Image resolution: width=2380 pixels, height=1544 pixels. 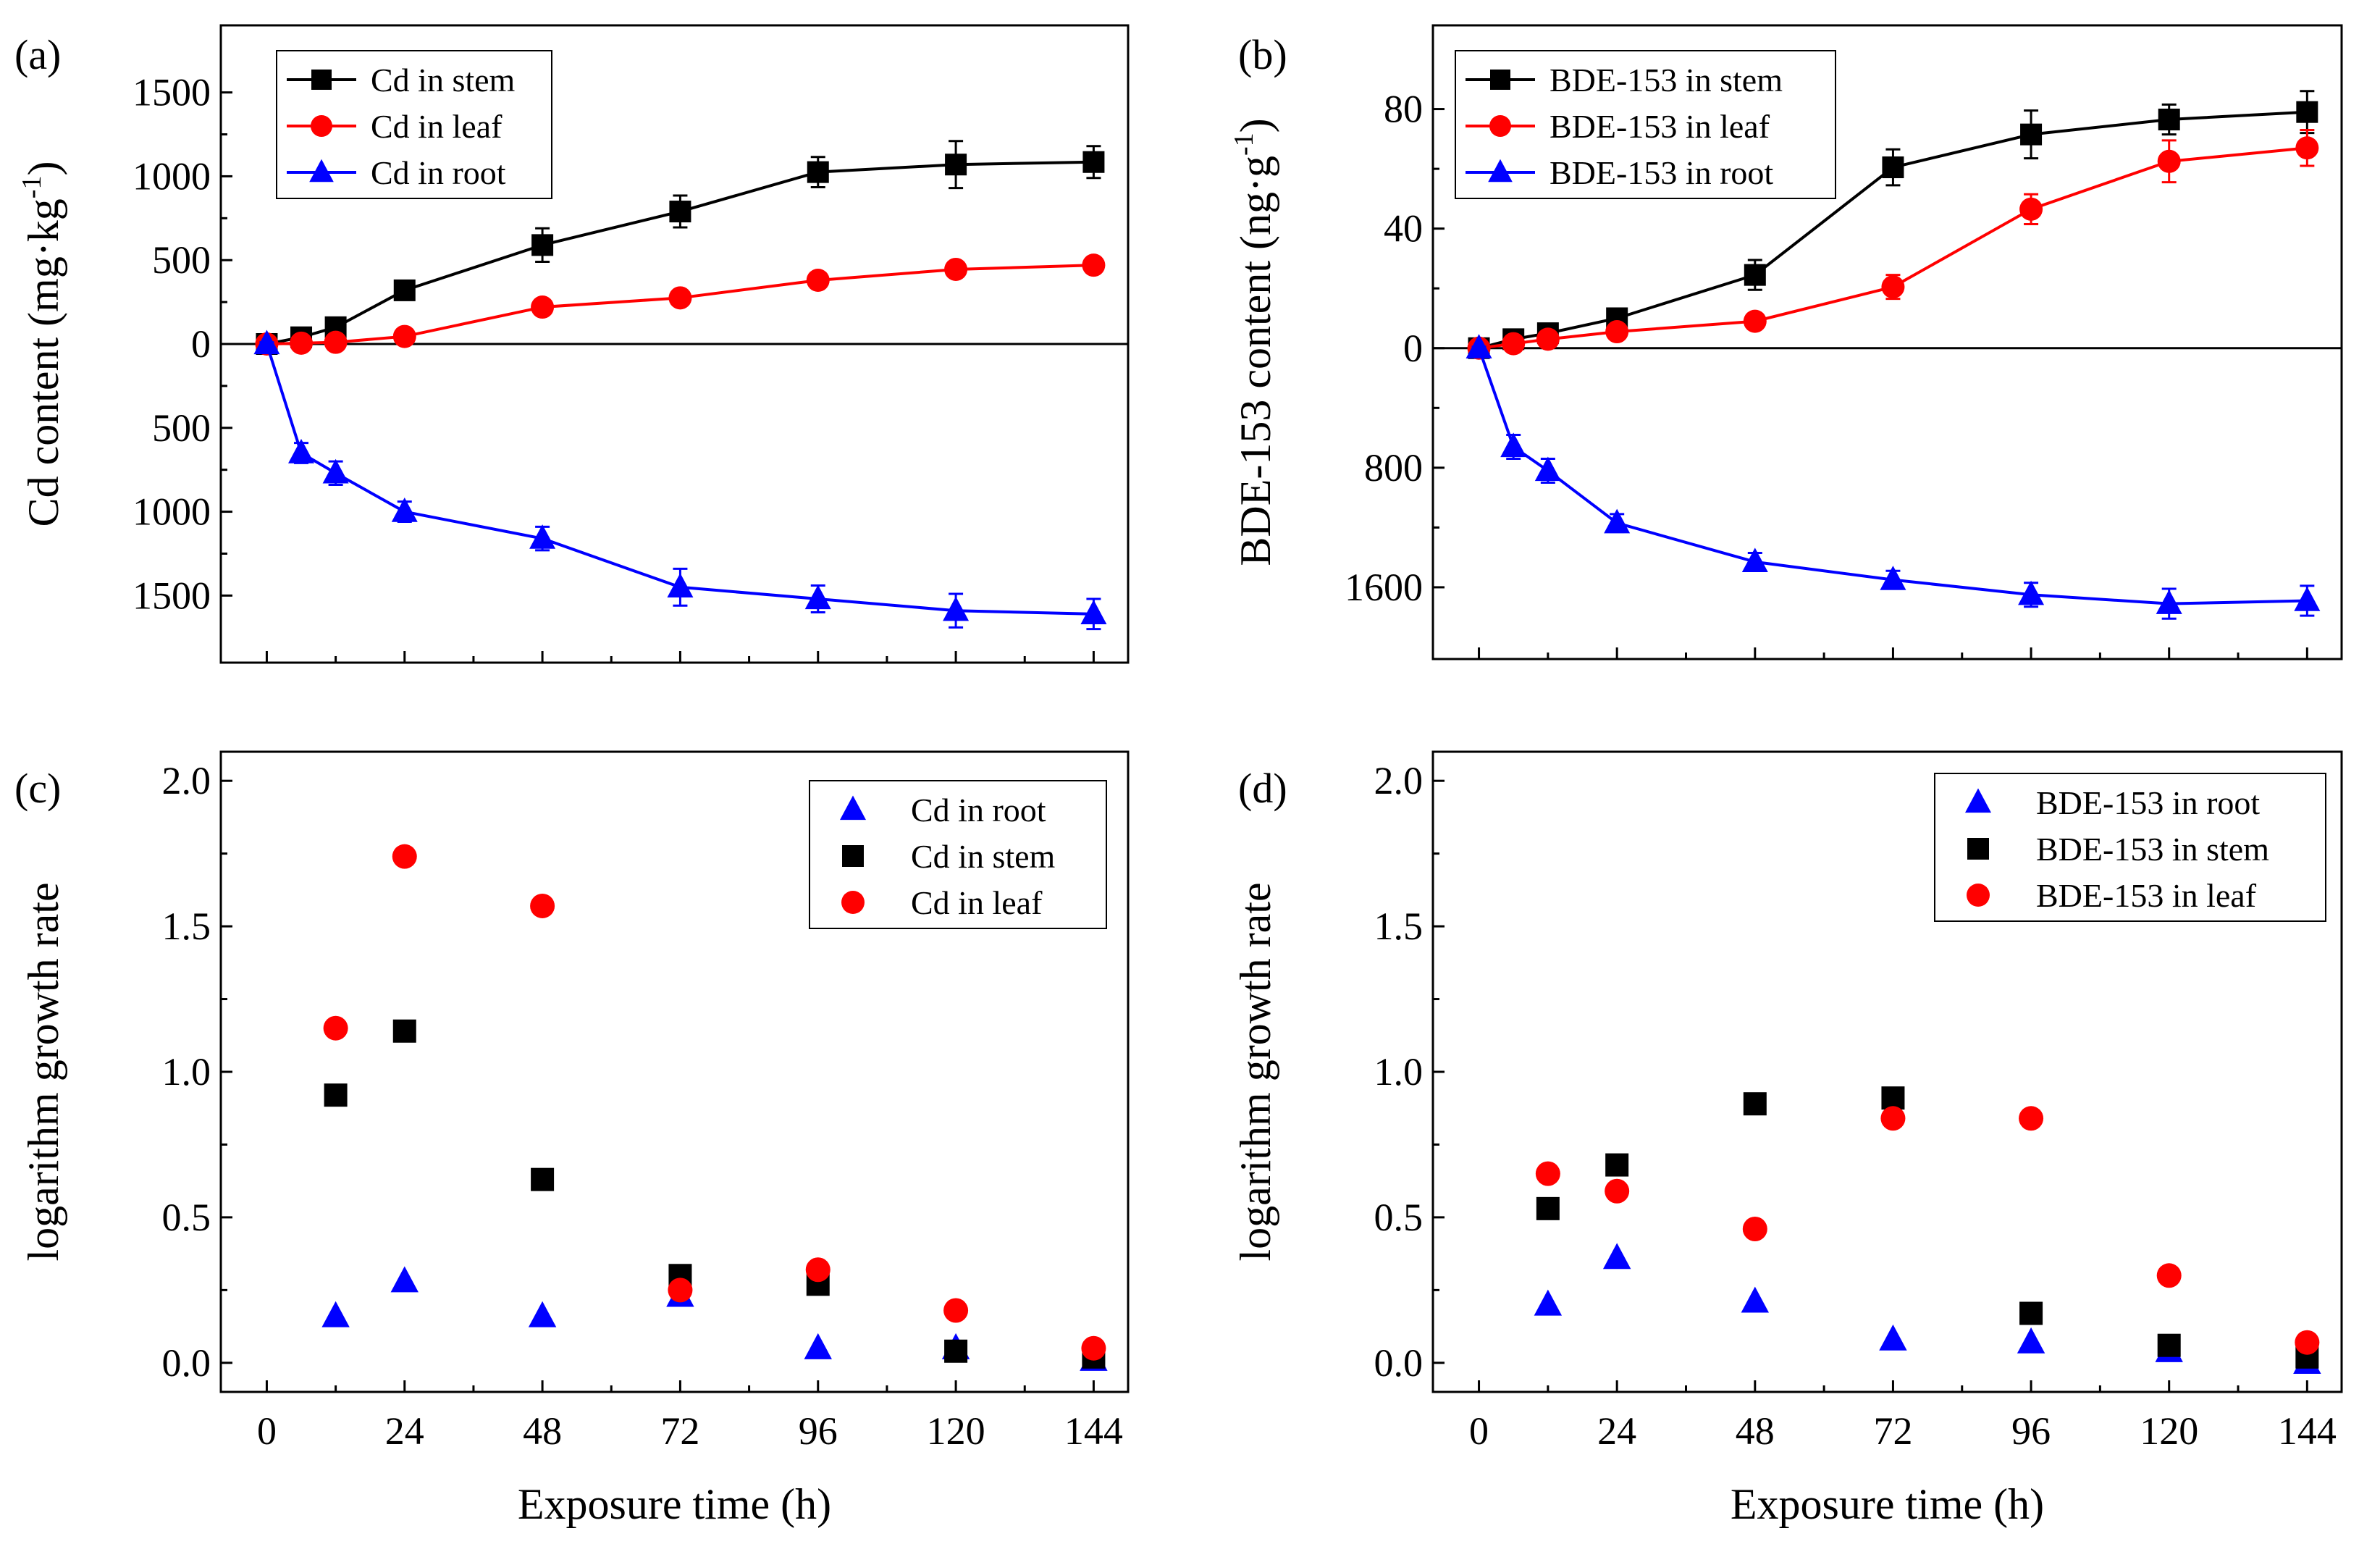 What do you see at coordinates (2148, 803) in the screenshot?
I see `legend-label: BDE-153 in root` at bounding box center [2148, 803].